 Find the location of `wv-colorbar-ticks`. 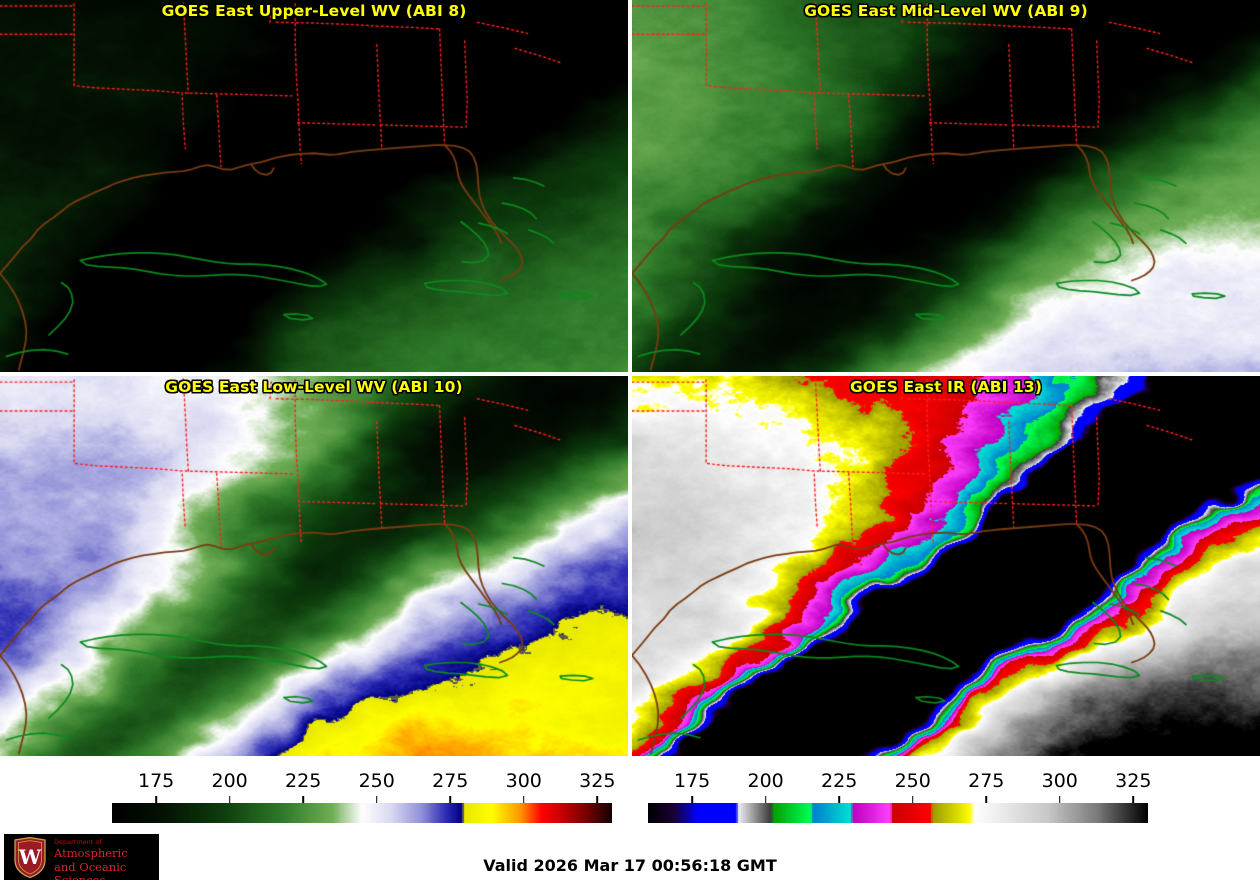

wv-colorbar-ticks is located at coordinates (362, 799).